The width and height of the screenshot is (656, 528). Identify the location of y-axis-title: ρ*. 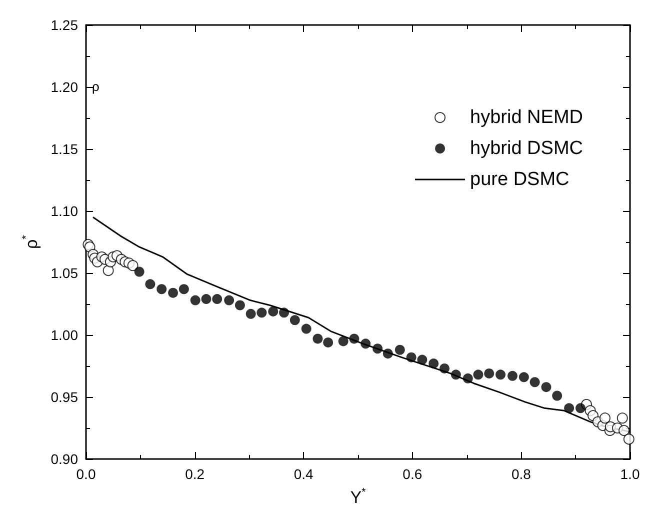
(30, 241).